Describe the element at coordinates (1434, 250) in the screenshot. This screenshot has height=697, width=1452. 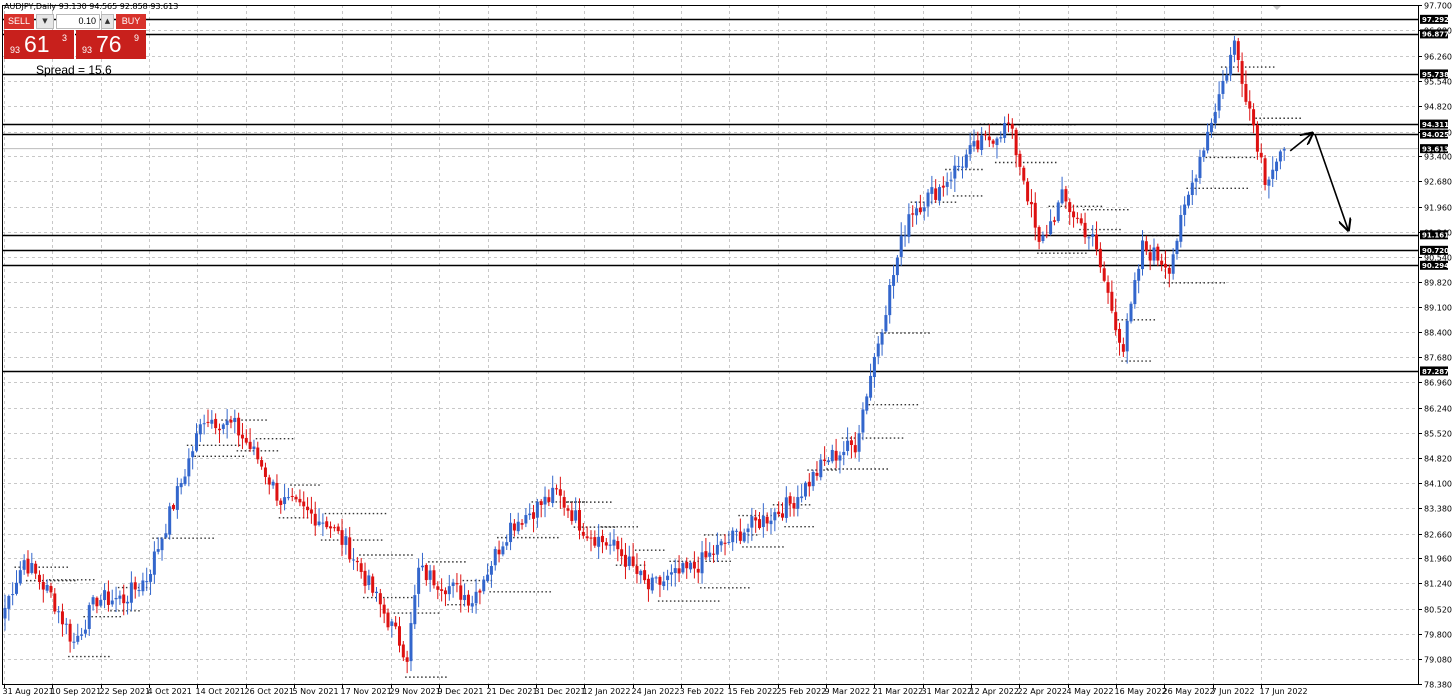
I see `price-tag-box` at that location.